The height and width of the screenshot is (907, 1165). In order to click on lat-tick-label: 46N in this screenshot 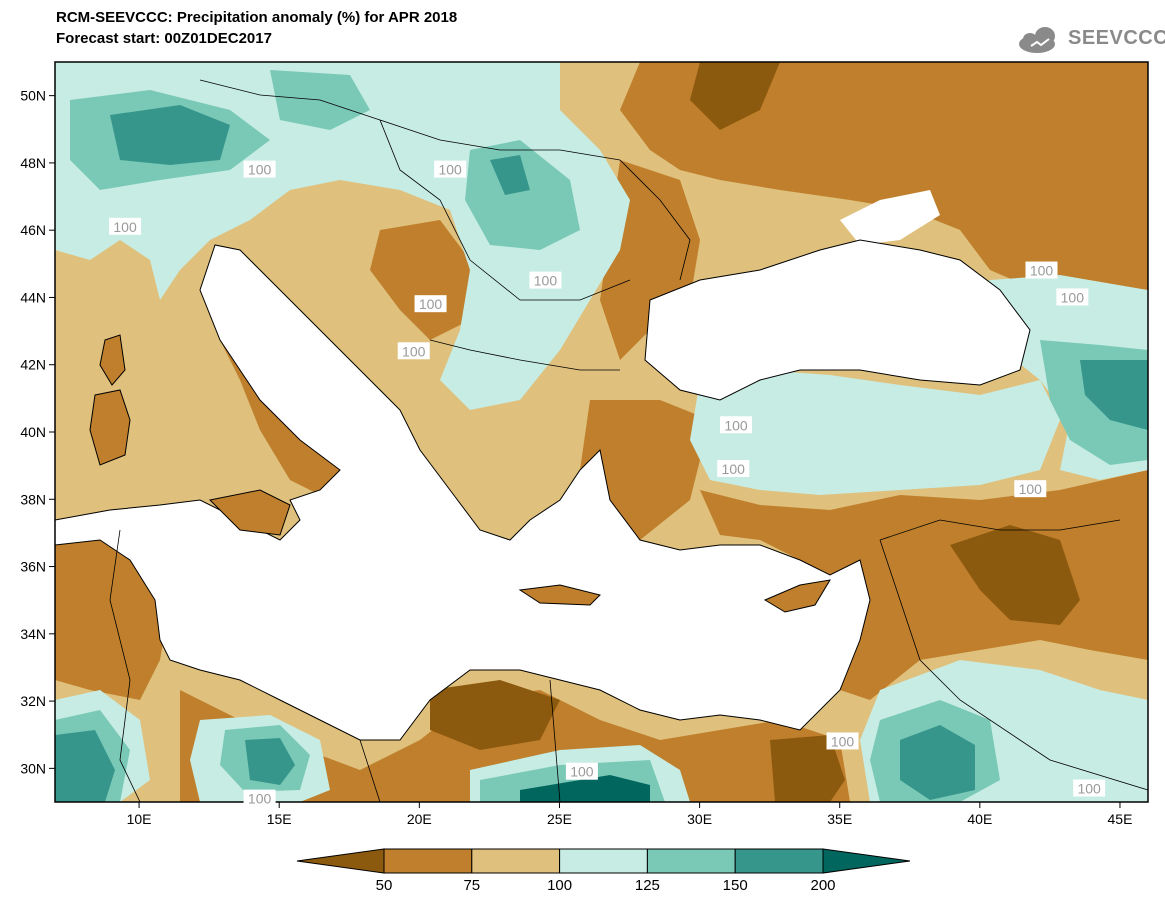, I will do `click(33, 230)`.